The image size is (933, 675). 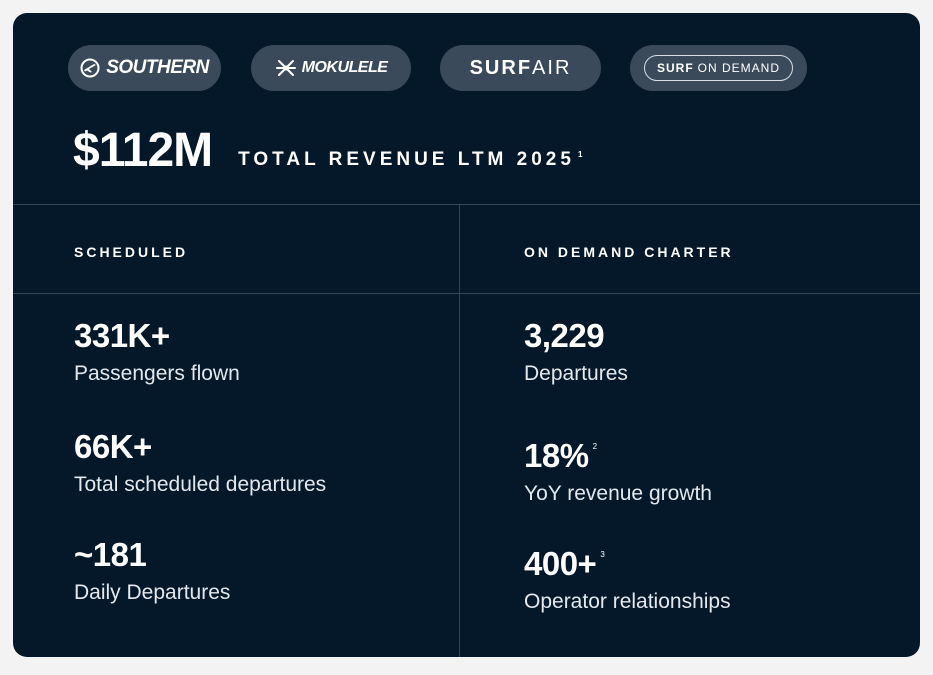 What do you see at coordinates (459, 431) in the screenshot?
I see `divider-column` at bounding box center [459, 431].